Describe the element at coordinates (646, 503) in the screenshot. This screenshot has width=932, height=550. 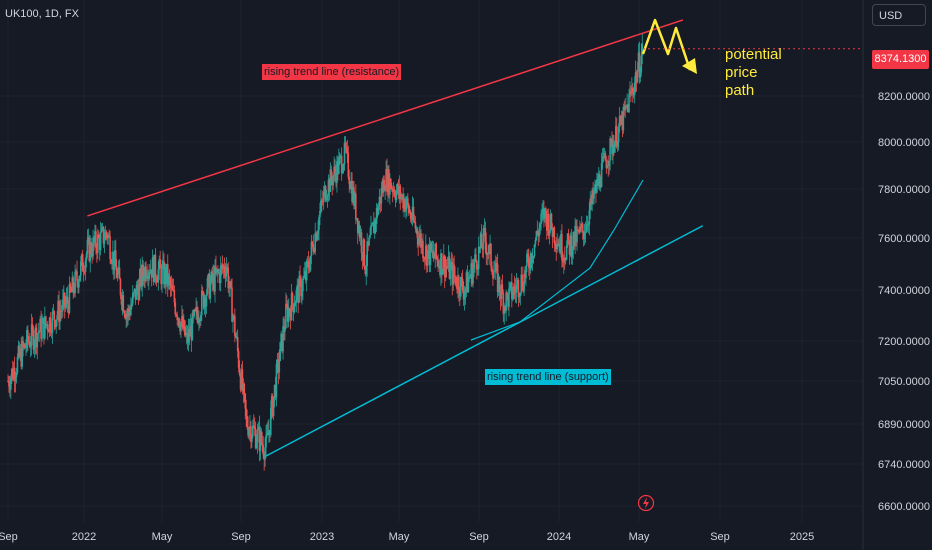
I see `flash-icon` at that location.